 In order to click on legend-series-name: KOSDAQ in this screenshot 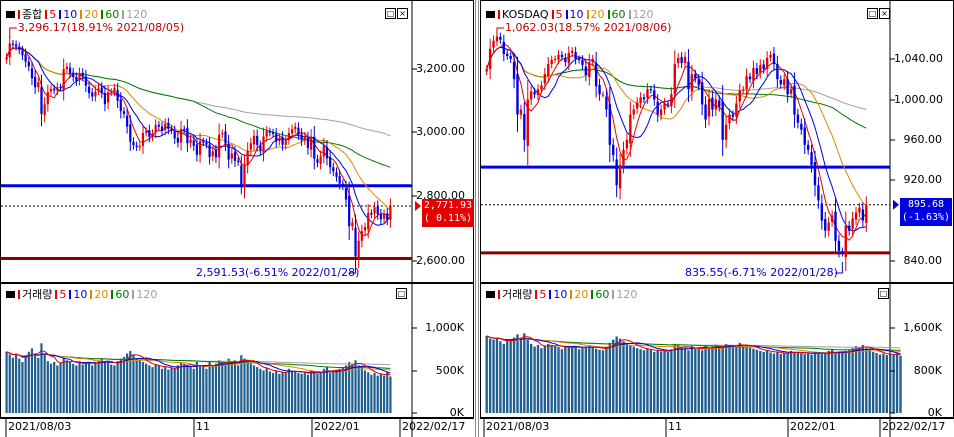, I will do `click(525, 14)`.